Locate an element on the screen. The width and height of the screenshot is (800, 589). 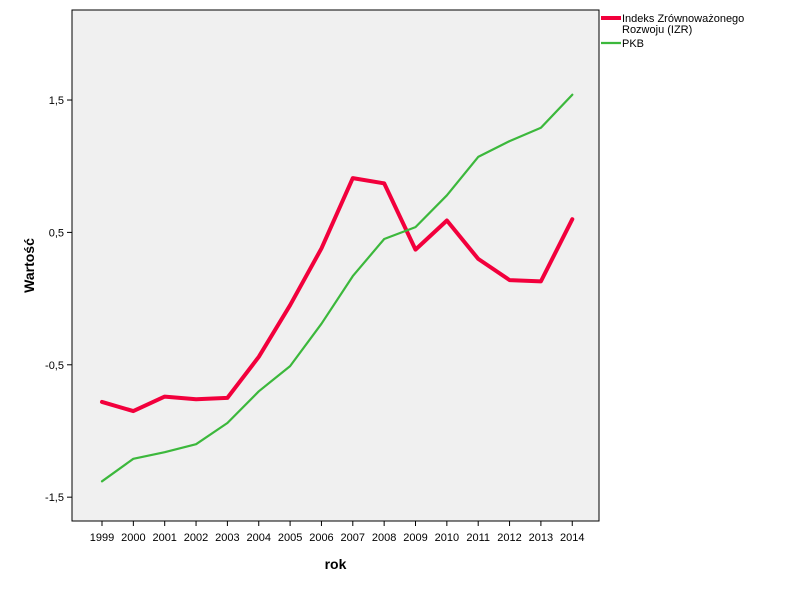
x-tick-label: 2006 is located at coordinates (321, 538).